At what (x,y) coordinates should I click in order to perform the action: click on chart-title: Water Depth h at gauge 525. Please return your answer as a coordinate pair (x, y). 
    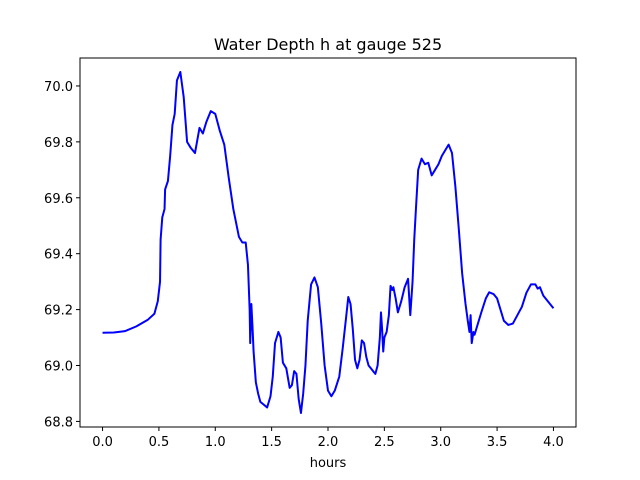
    Looking at the image, I should click on (328, 44).